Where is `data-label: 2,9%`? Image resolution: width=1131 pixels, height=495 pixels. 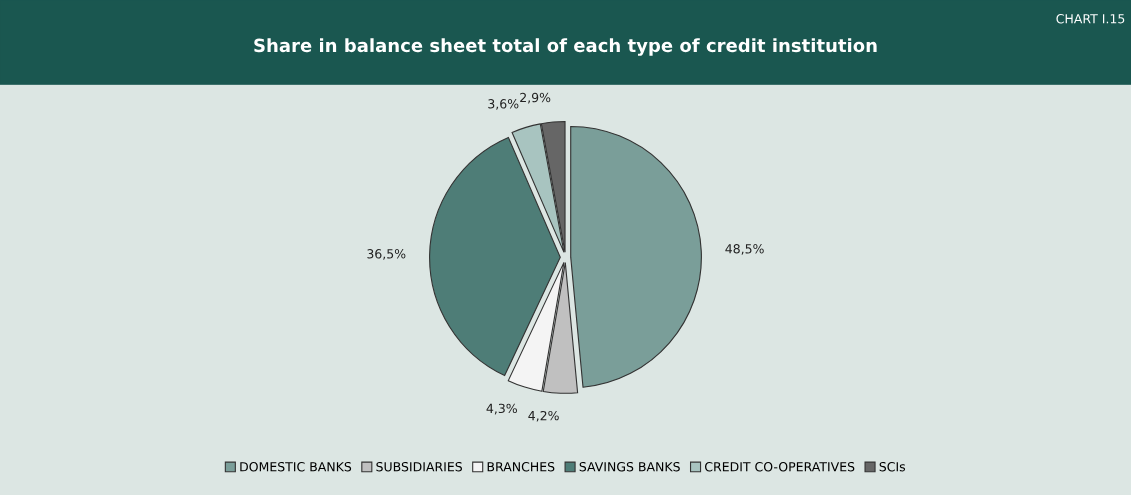 data-label: 2,9% is located at coordinates (535, 98).